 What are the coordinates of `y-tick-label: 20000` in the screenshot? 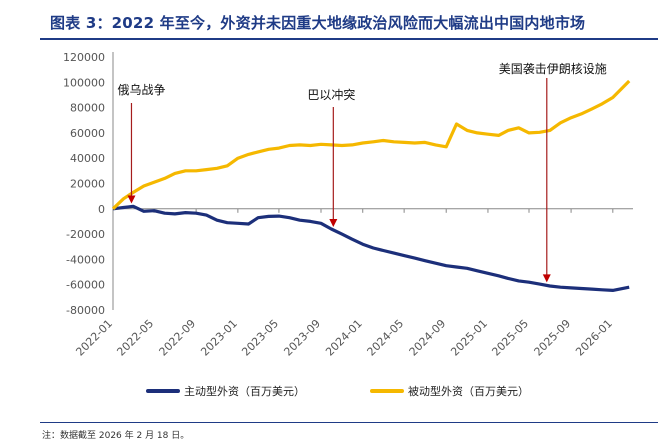 It's located at (87, 184).